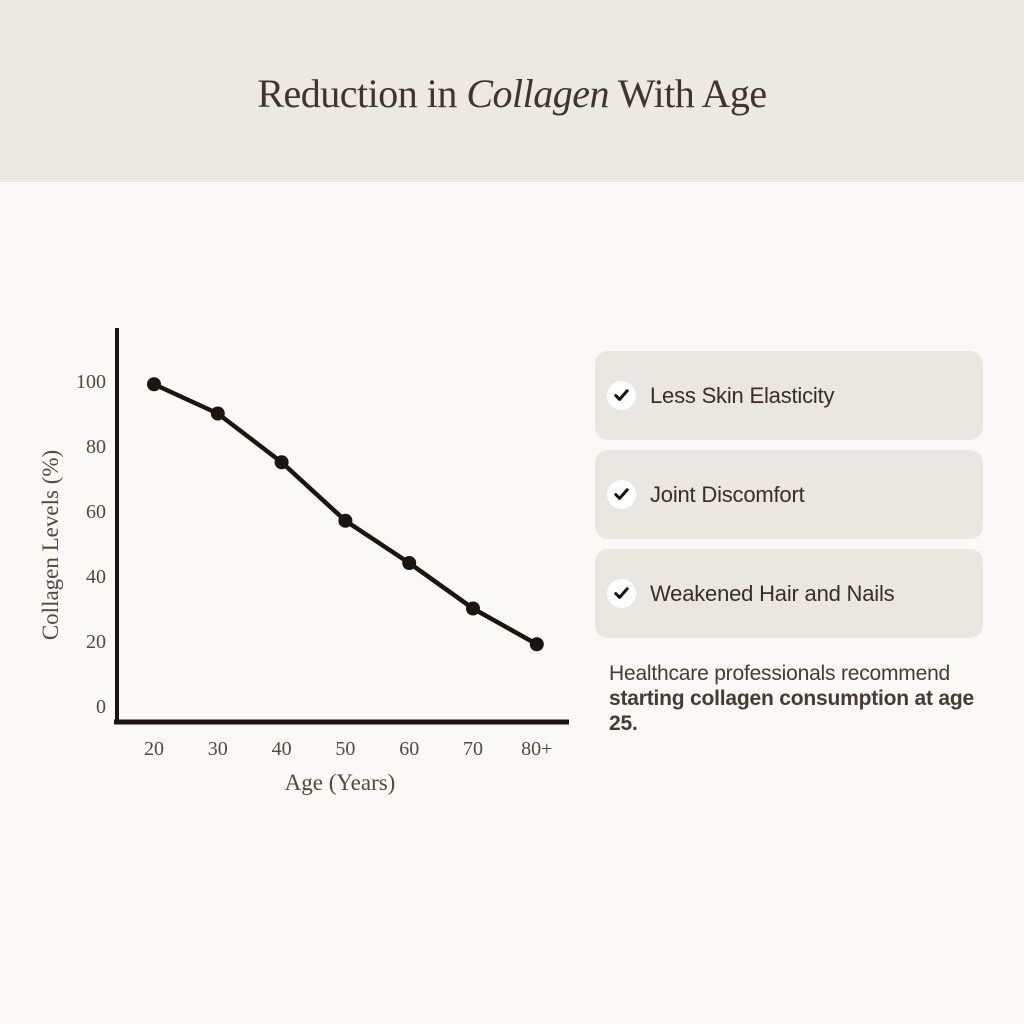 This screenshot has height=1024, width=1024. What do you see at coordinates (96, 642) in the screenshot?
I see `y-tick-label: 20` at bounding box center [96, 642].